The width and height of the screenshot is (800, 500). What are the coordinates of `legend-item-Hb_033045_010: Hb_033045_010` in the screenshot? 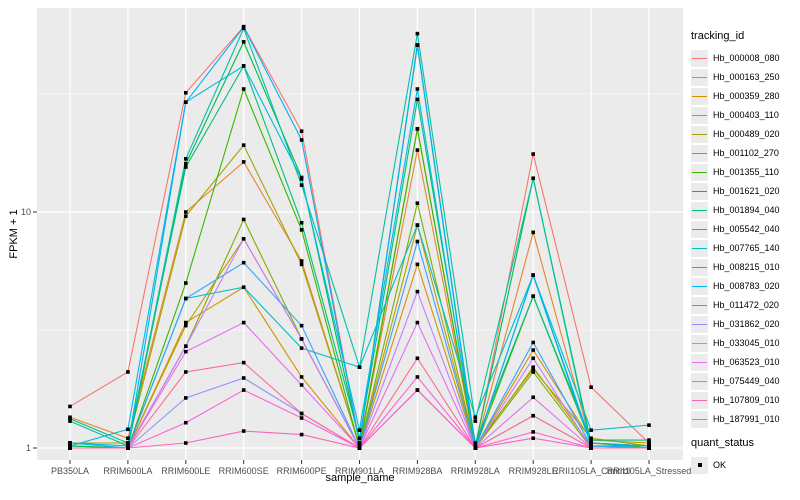 It's located at (745, 343).